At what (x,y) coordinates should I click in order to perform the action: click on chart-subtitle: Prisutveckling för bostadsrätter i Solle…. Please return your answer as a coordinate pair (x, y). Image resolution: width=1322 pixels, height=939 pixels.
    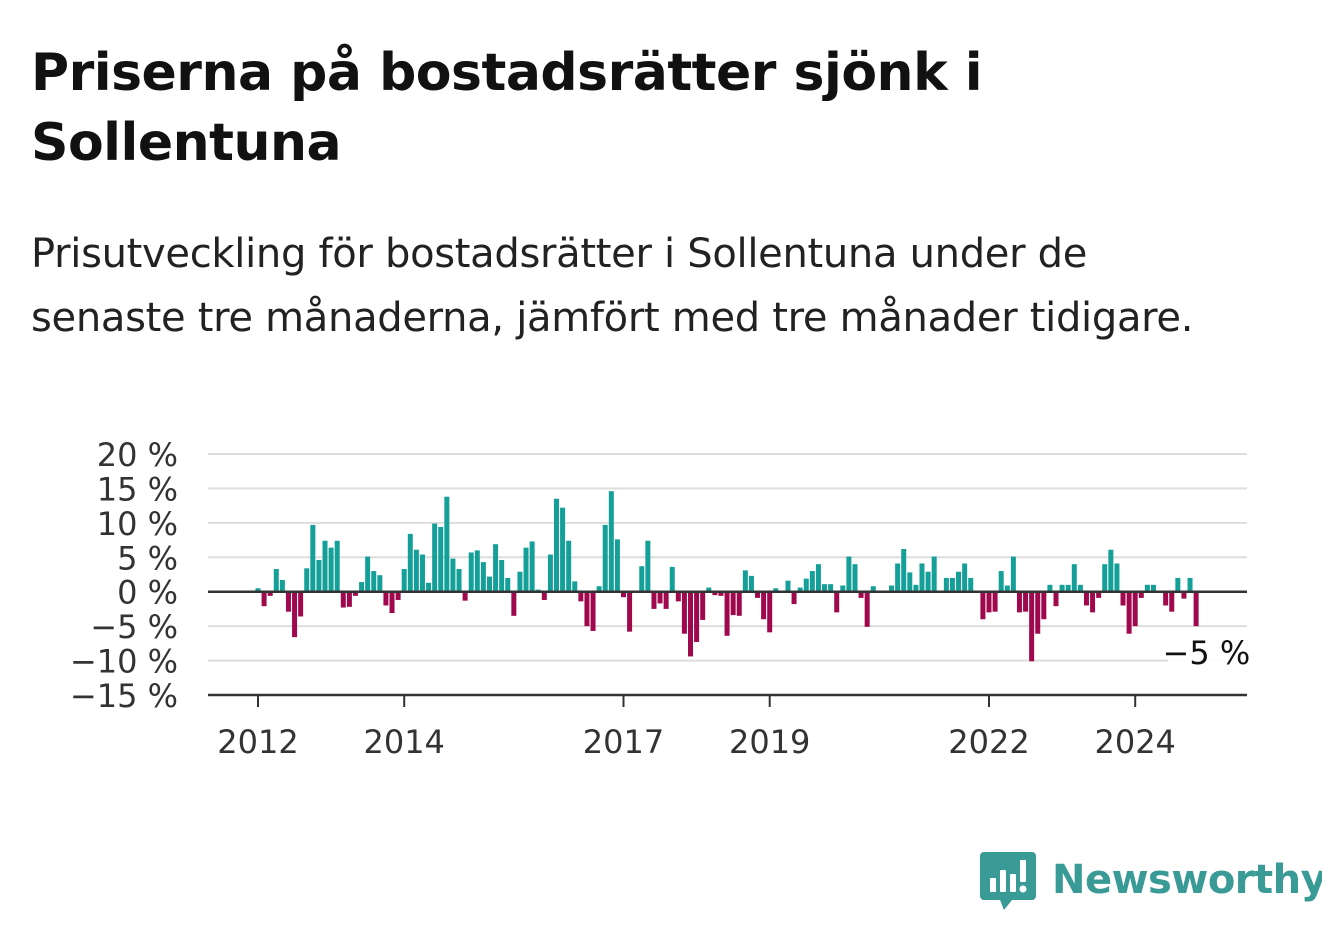
    Looking at the image, I should click on (612, 286).